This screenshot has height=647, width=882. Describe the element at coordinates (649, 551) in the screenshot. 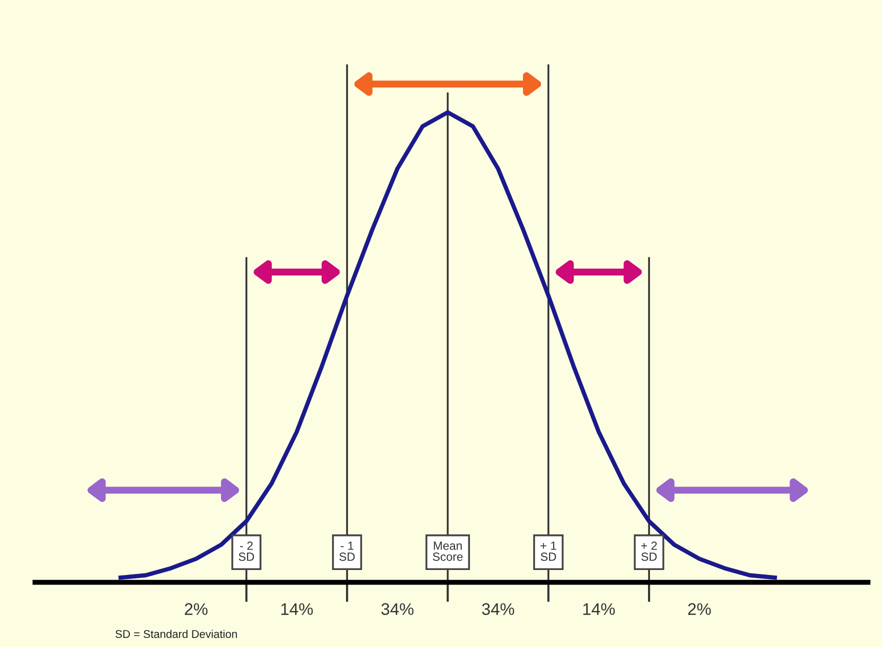

I see `x-tick-label: + 2 SD` at that location.